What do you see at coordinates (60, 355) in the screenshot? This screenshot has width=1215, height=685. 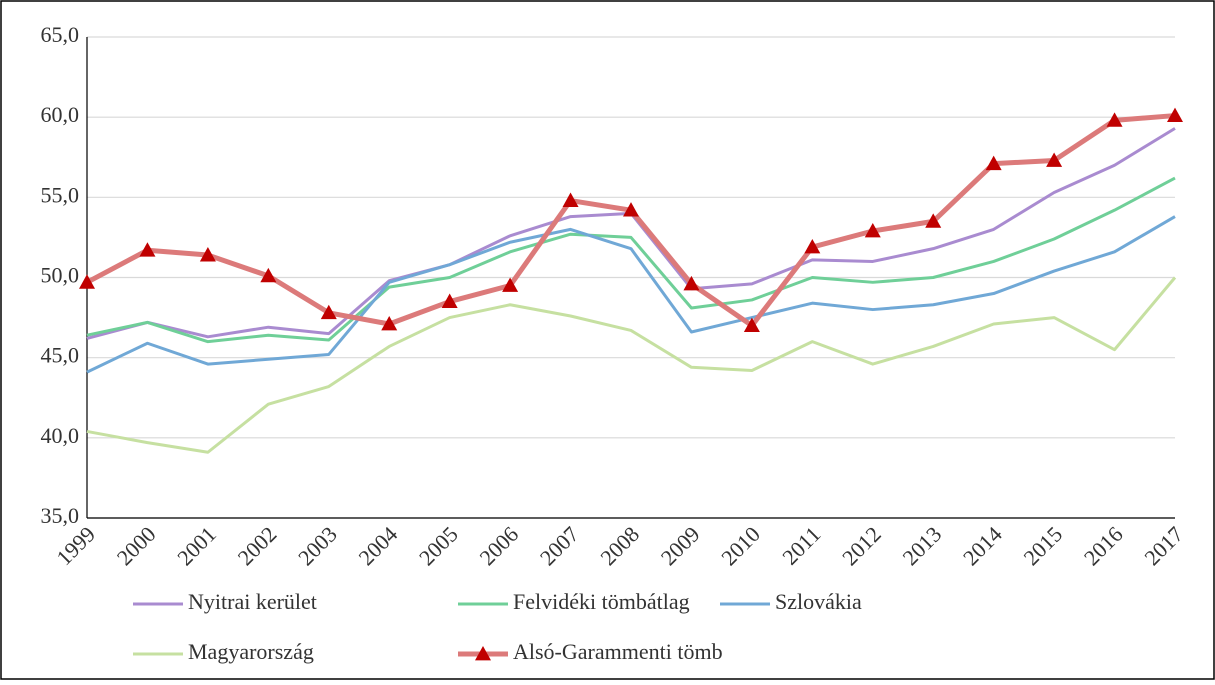 I see `y-tick-label: 45,0` at bounding box center [60, 355].